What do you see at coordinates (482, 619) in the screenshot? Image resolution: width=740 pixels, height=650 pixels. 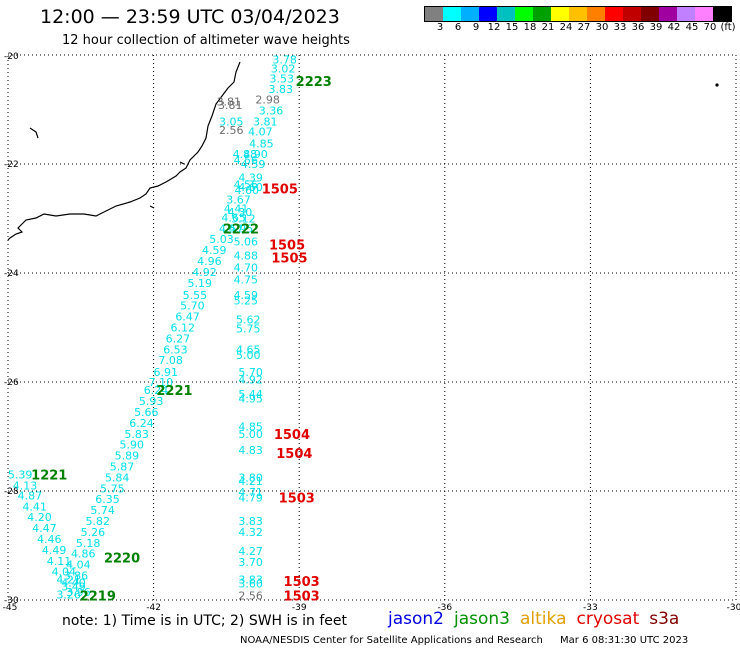 I see `mission-label: jason3` at bounding box center [482, 619].